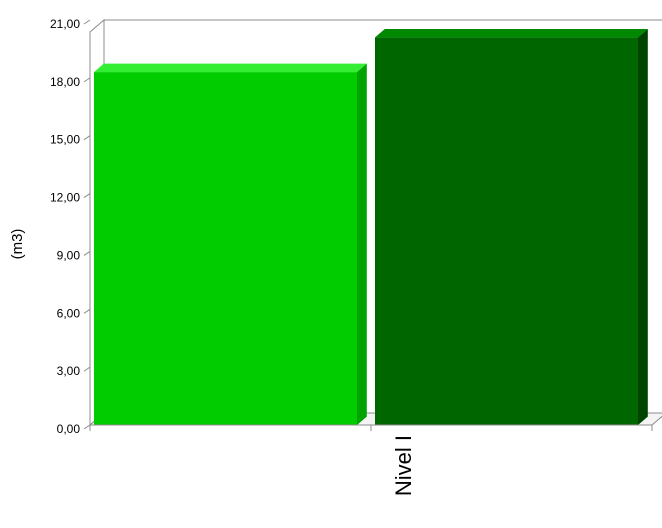 Image resolution: width=662 pixels, height=528 pixels. Describe the element at coordinates (17, 244) in the screenshot. I see `y-axis-title: (m3)` at that location.